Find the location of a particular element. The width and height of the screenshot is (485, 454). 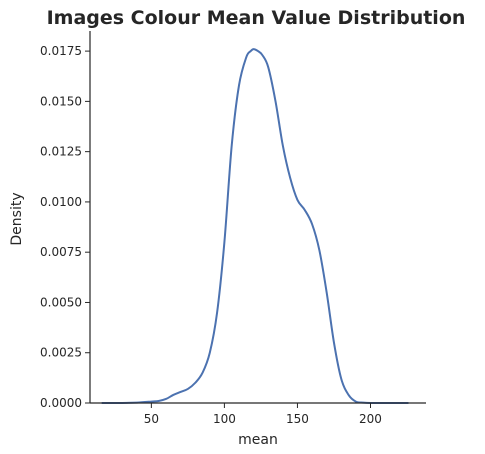

x-tick-label: 200 is located at coordinates (370, 419).